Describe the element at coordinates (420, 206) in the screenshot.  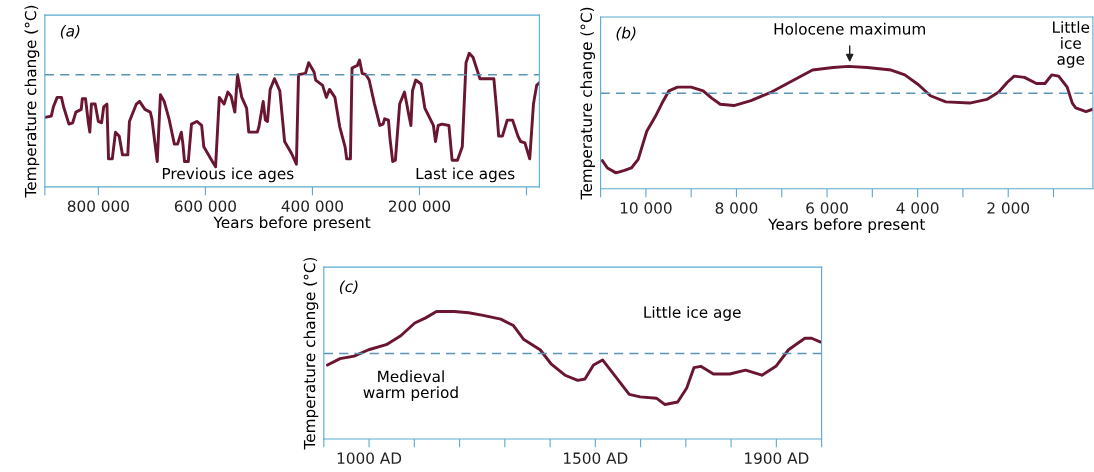
I see `x-tick-label: 200 000` at that location.